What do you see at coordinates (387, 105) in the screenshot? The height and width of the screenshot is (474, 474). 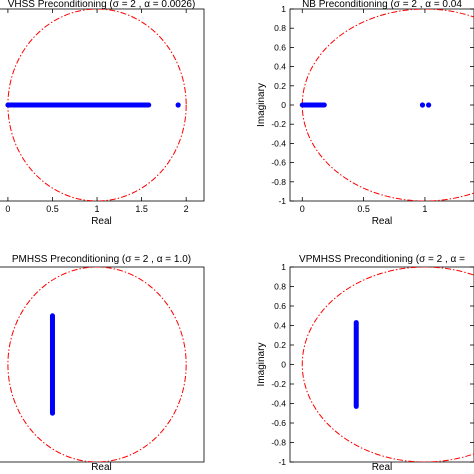 I see `unit-circle` at bounding box center [387, 105].